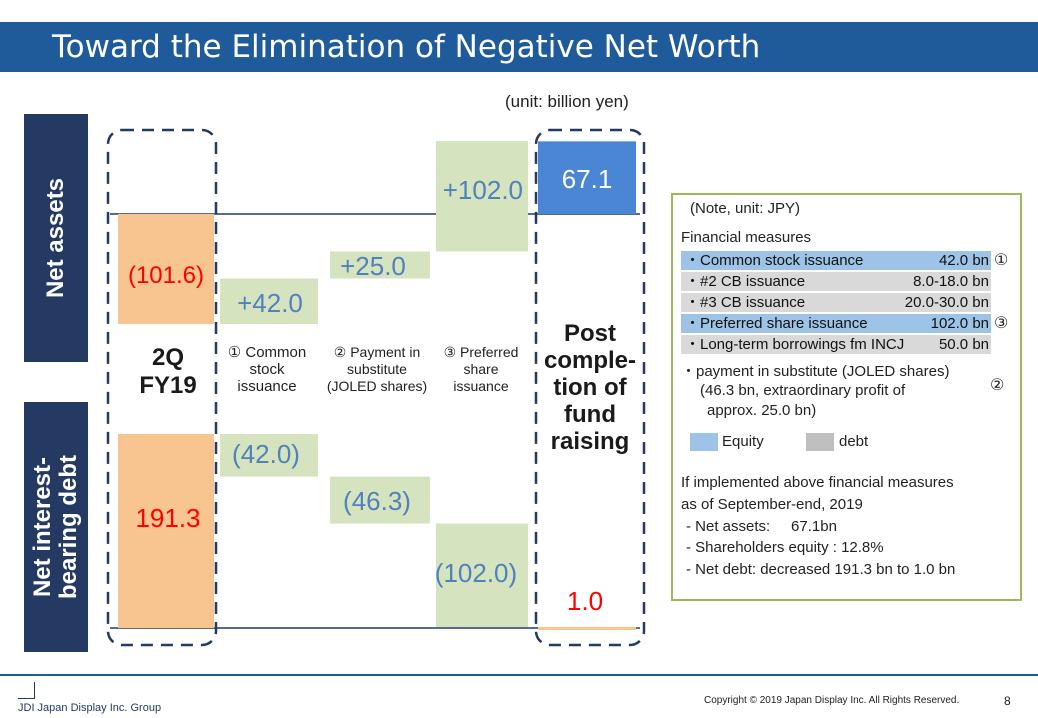 Image resolution: width=1038 pixels, height=718 pixels. Describe the element at coordinates (746, 237) in the screenshot. I see `note-section-title: Financial measures` at that location.